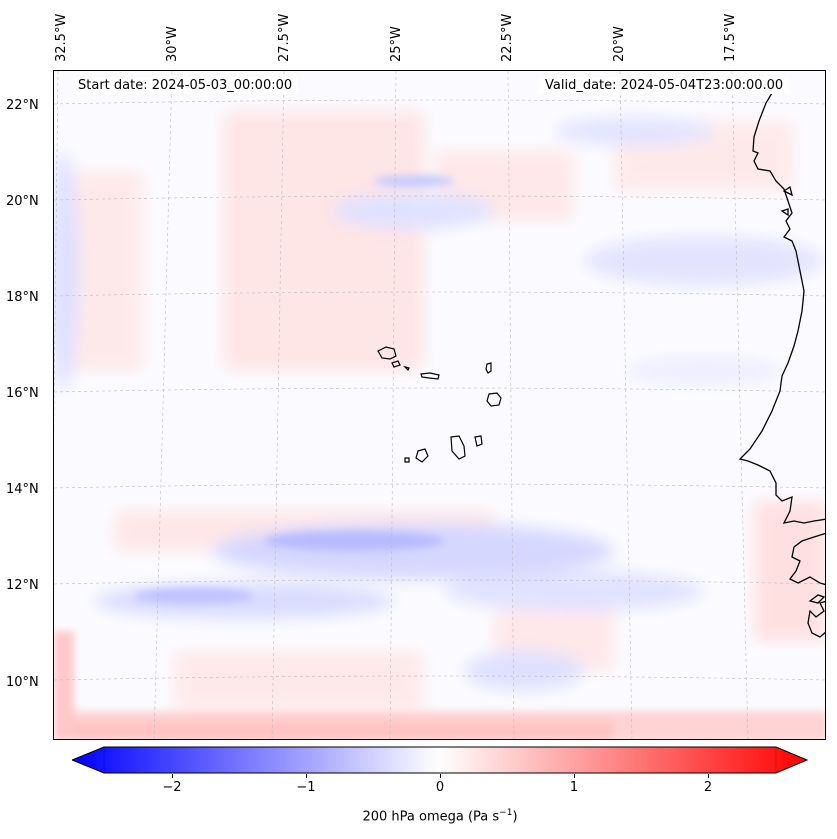  Describe the element at coordinates (506, 813) in the screenshot. I see `colorbar-label-exponent: −1` at that location.